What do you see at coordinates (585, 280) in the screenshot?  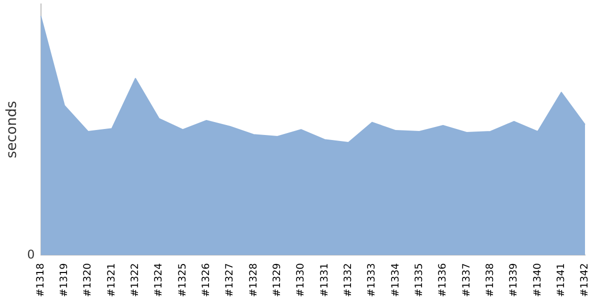 I see `x-tick-label: #1342` at bounding box center [585, 280].